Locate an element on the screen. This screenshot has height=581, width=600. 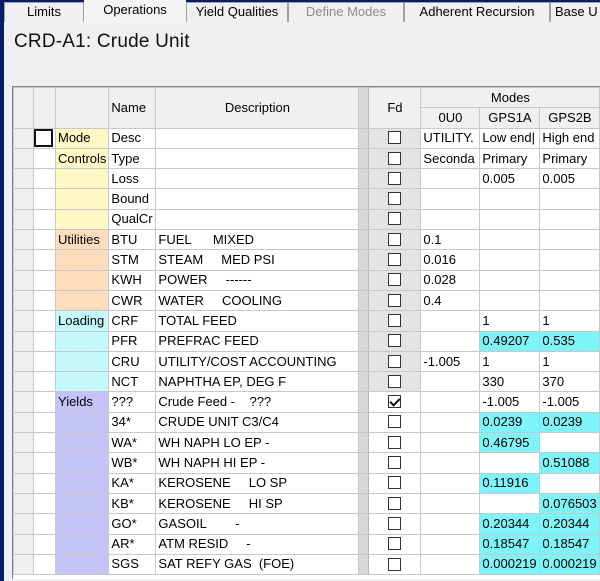
row-name: ??? is located at coordinates (132, 402).